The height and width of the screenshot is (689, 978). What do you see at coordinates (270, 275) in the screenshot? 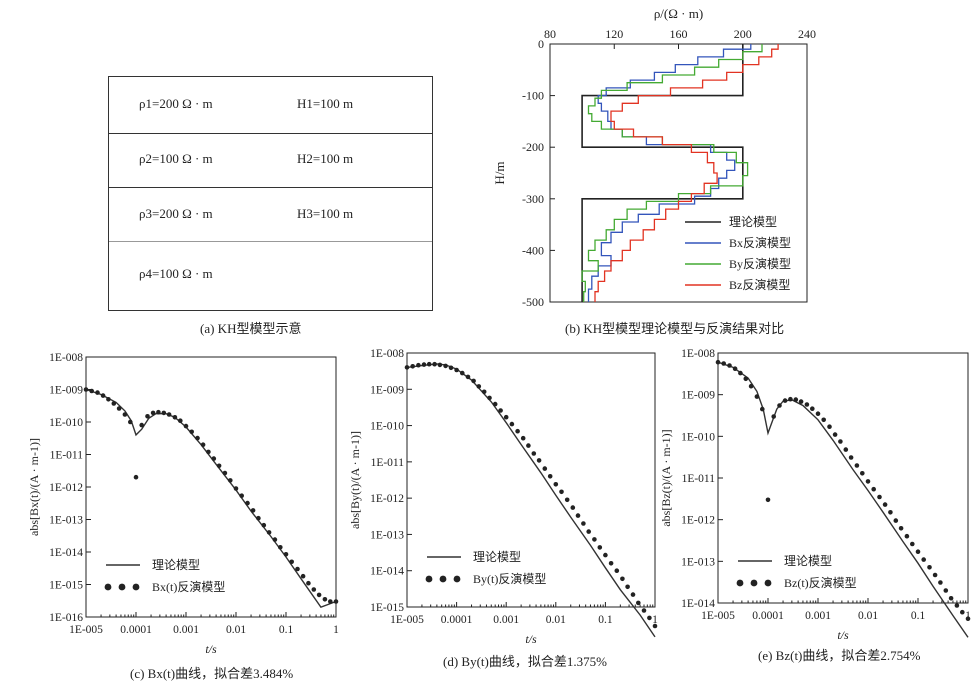
I see `layer-4: ρ4=100 Ω · m` at bounding box center [270, 275].